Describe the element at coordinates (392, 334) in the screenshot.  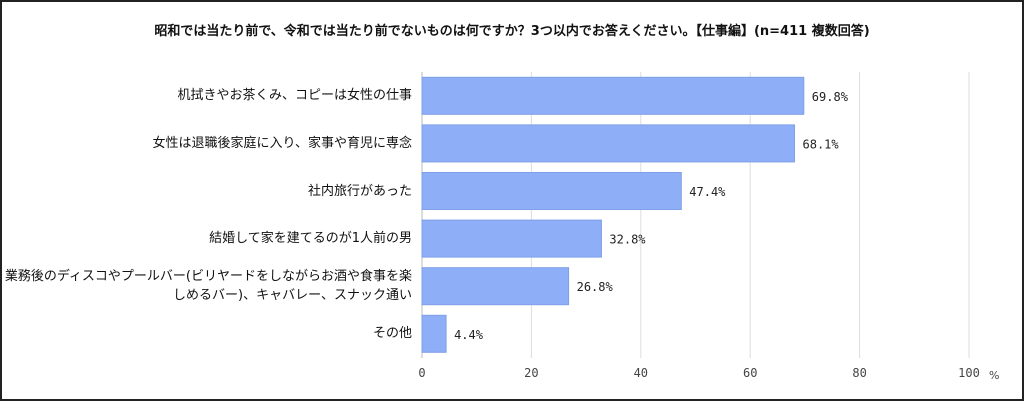
I see `category-label: その他` at that location.